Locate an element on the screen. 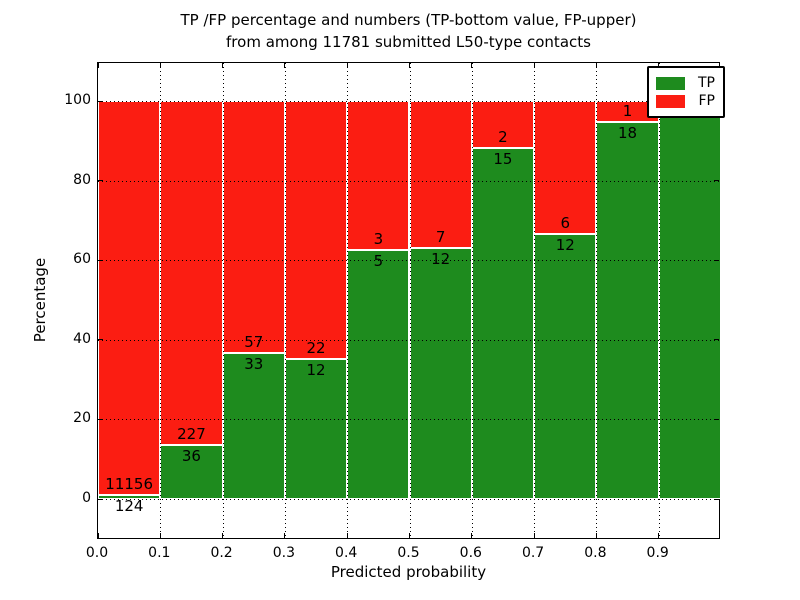 The height and width of the screenshot is (600, 800). tp-legend-label: TP is located at coordinates (706, 83).